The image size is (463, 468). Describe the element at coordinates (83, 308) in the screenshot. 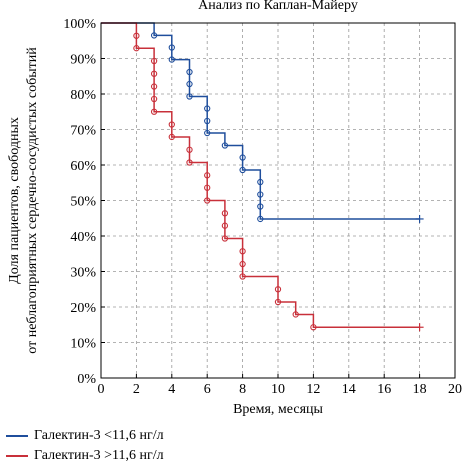

I see `y-tick-label: 20%` at that location.